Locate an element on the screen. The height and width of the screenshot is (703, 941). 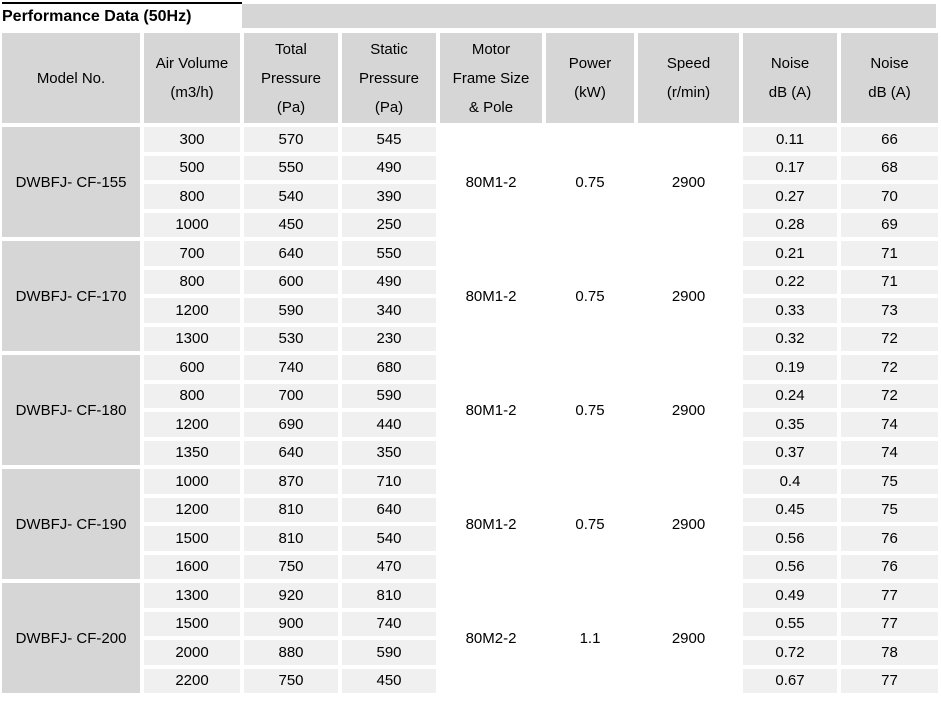
static-pressure-cell: 340 is located at coordinates (389, 310).